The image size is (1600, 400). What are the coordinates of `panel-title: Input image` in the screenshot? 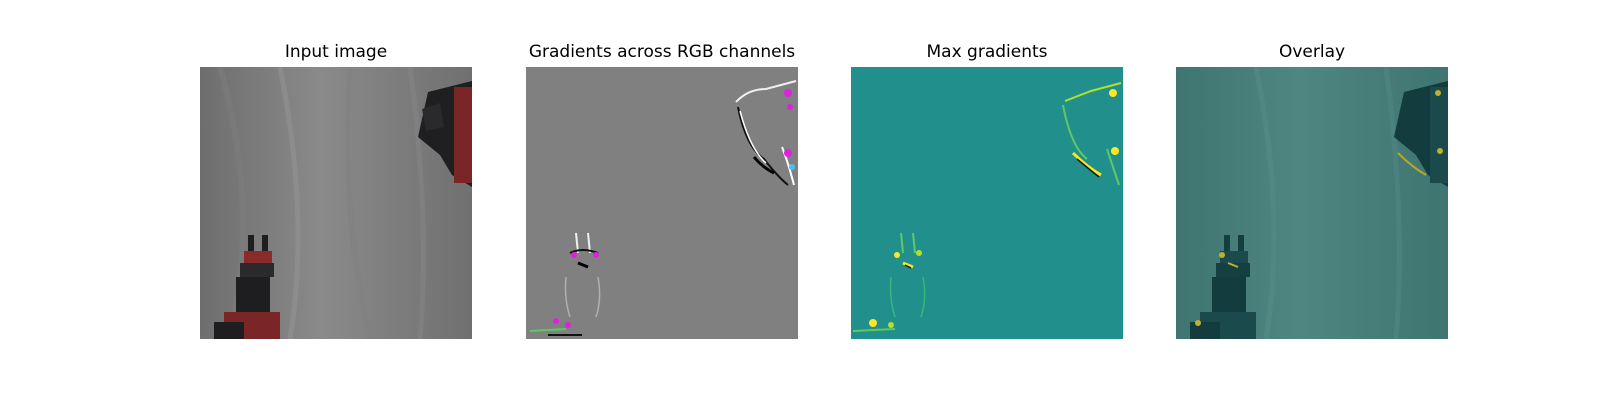 It's located at (336, 52).